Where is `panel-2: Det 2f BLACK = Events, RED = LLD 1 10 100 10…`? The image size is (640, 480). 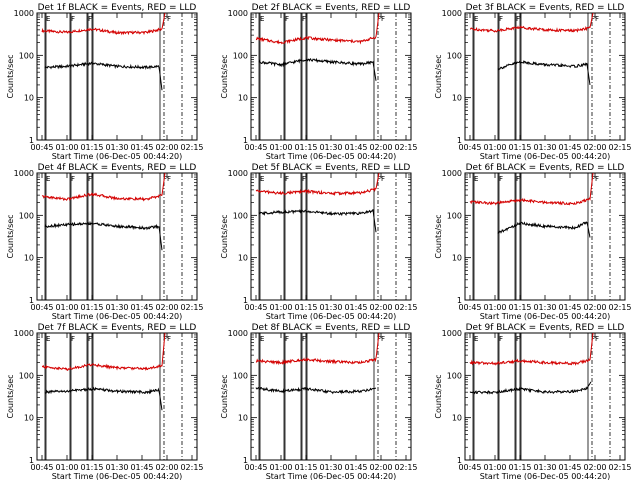
panel-2: Det 2f BLACK = Events, RED = LLD 1 10 100 10… is located at coordinates (319, 82).